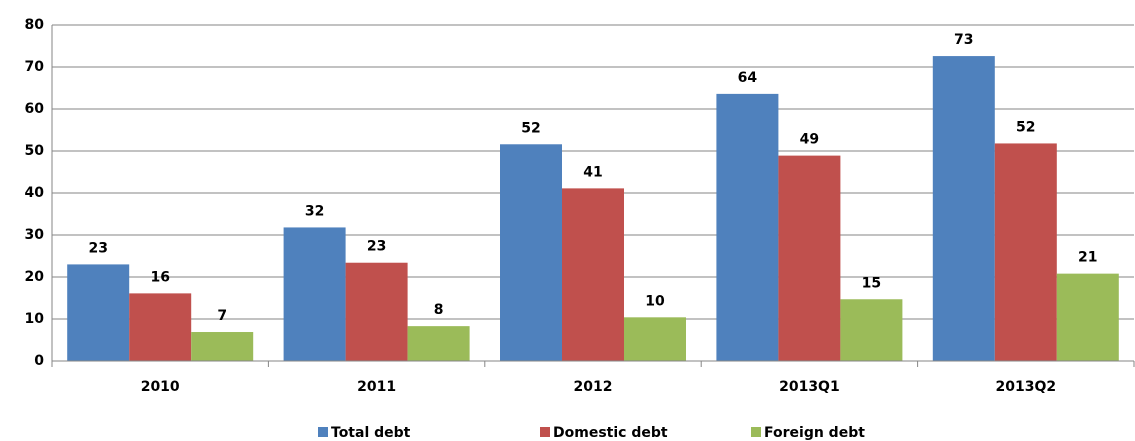 The image size is (1135, 441). I want to click on y-tick-label: 20, so click(35, 277).